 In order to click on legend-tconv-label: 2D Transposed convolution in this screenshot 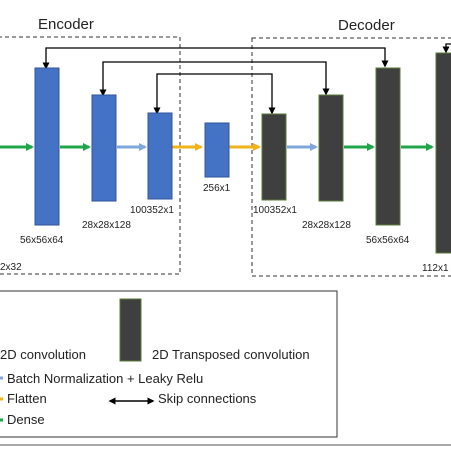, I will do `click(231, 354)`.